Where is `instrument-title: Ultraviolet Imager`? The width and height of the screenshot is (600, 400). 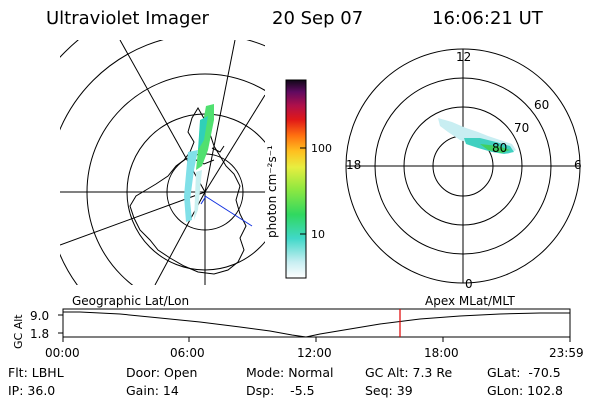
instrument-title: Ultraviolet Imager is located at coordinates (127, 18).